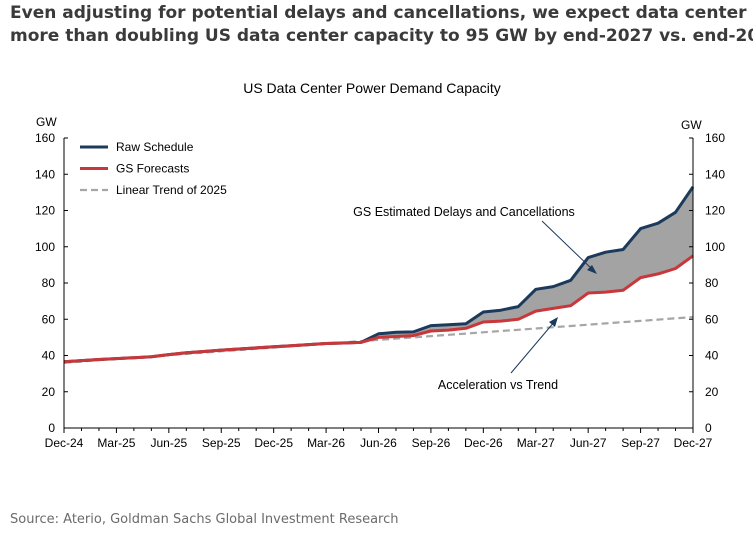 Image resolution: width=753 pixels, height=547 pixels. I want to click on annotation-arrowhead-acceleration, so click(553, 322).